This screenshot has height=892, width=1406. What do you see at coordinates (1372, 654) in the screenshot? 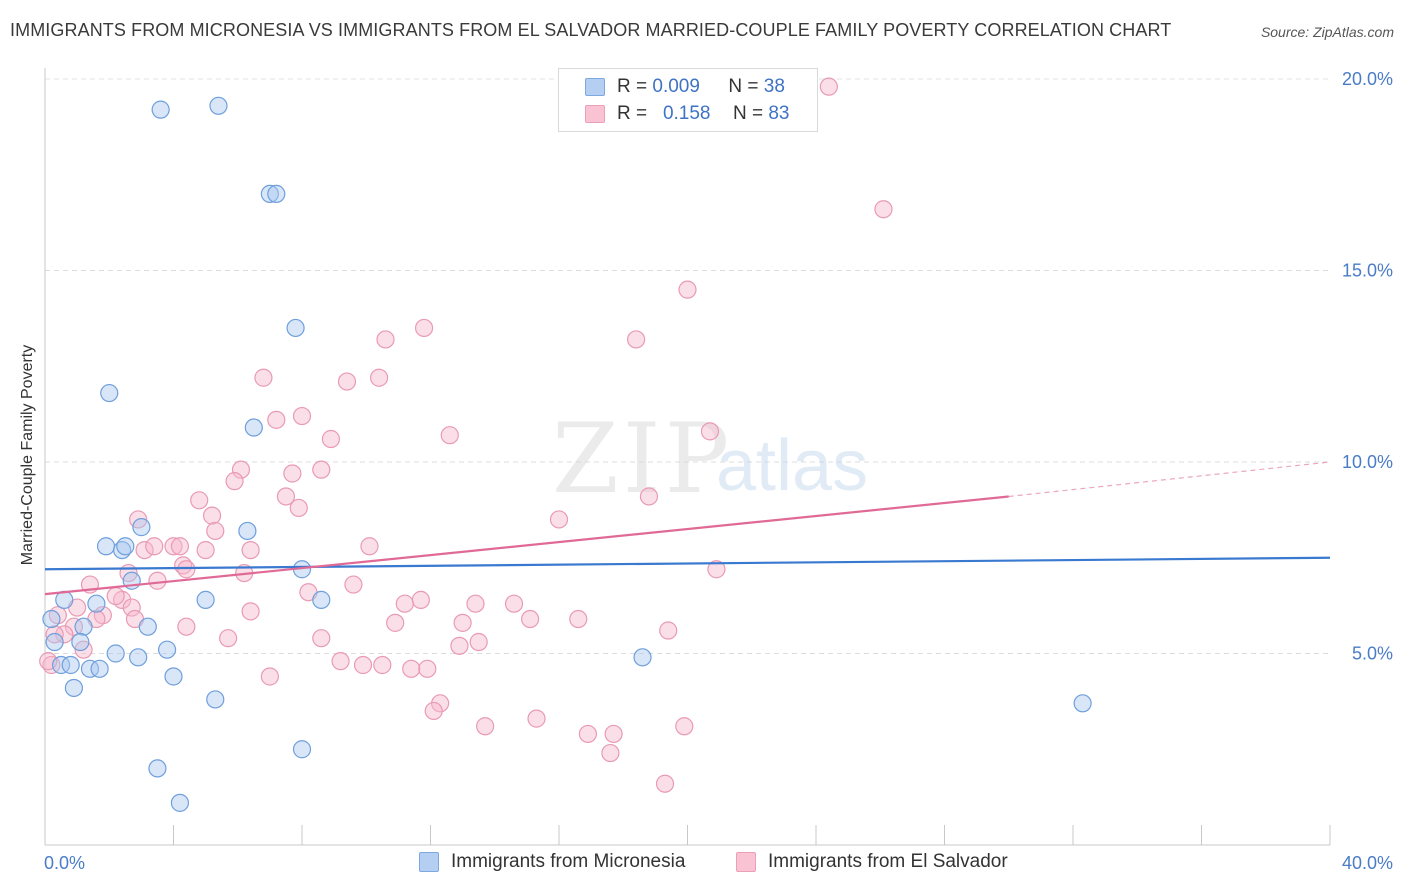
I see `y-tick-label: 5.0%` at bounding box center [1372, 654].